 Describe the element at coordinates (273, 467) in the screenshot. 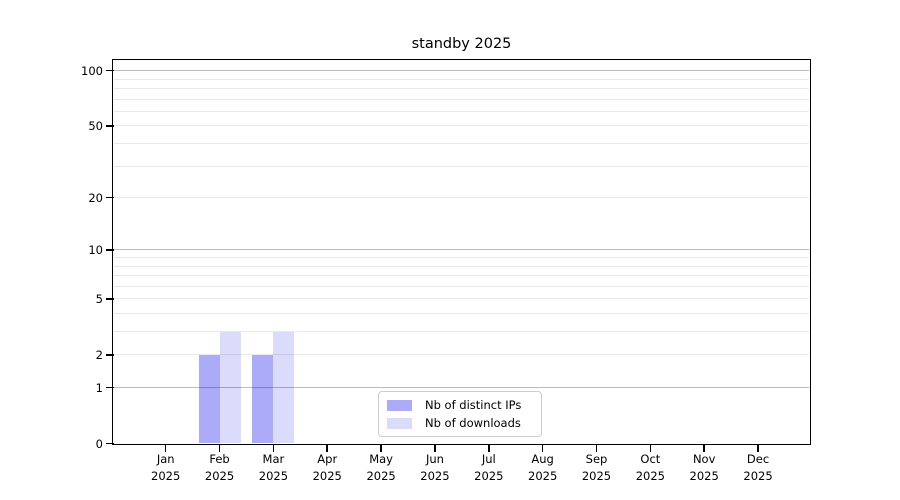

I see `x-tick-label: Mar 2025` at that location.